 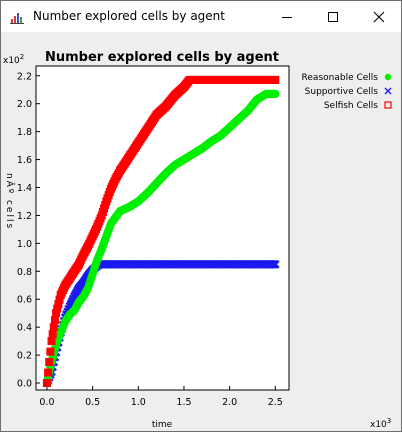 I want to click on maximize-icon, so click(x=333, y=17).